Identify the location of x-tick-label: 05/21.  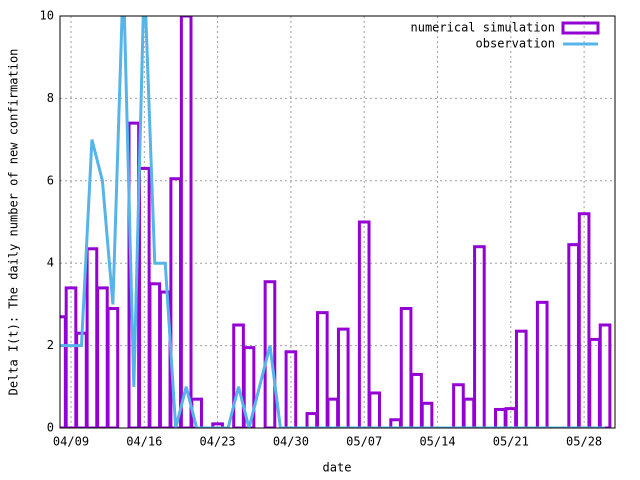
(511, 442).